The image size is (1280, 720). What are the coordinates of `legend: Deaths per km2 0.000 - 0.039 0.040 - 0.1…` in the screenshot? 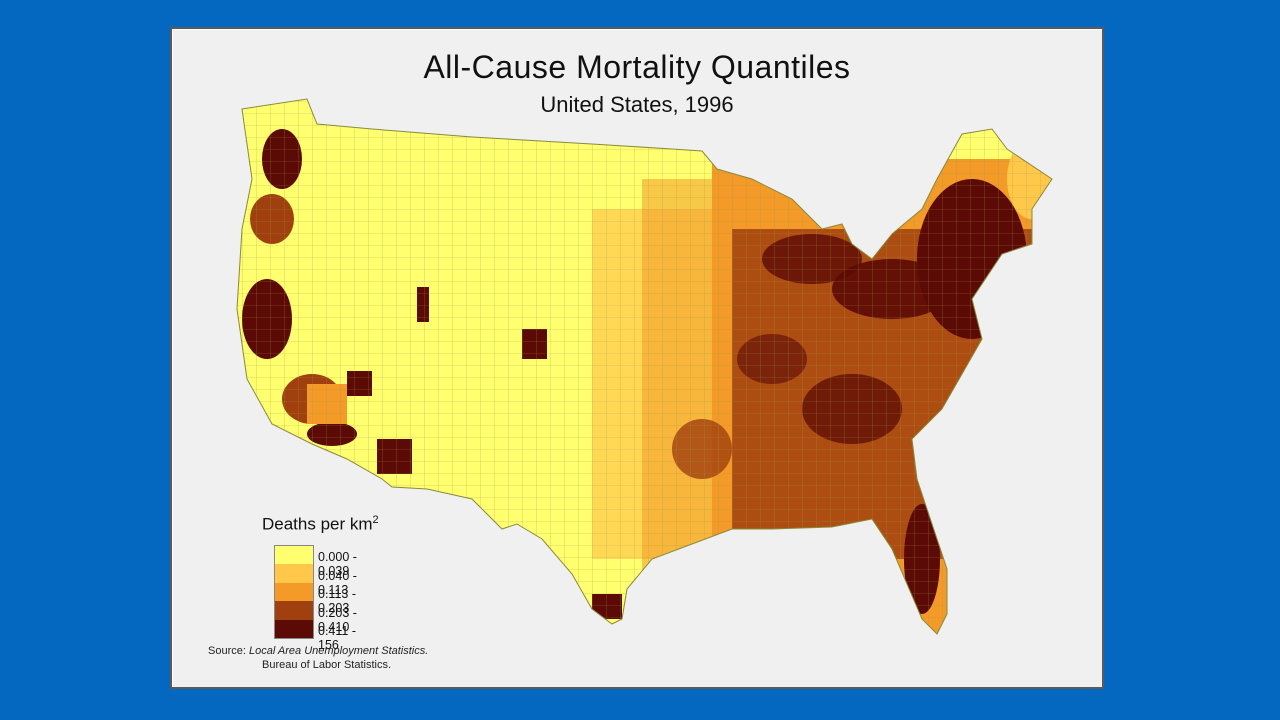 It's located at (320, 583).